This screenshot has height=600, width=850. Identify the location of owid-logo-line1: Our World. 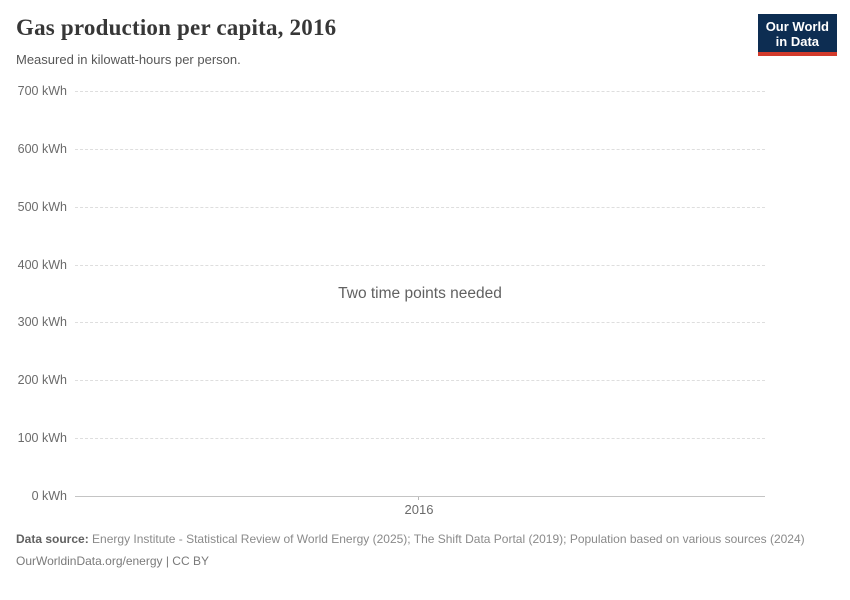
(797, 26).